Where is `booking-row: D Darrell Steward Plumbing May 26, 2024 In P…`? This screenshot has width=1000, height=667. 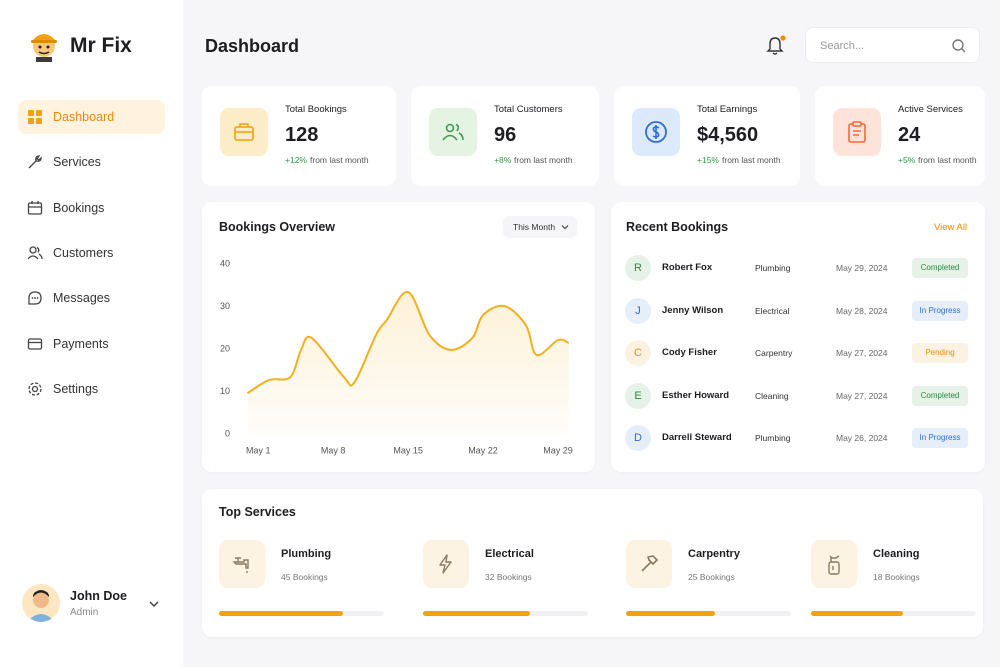
booking-row: D Darrell Steward Plumbing May 26, 2024 In P… is located at coordinates (798, 438).